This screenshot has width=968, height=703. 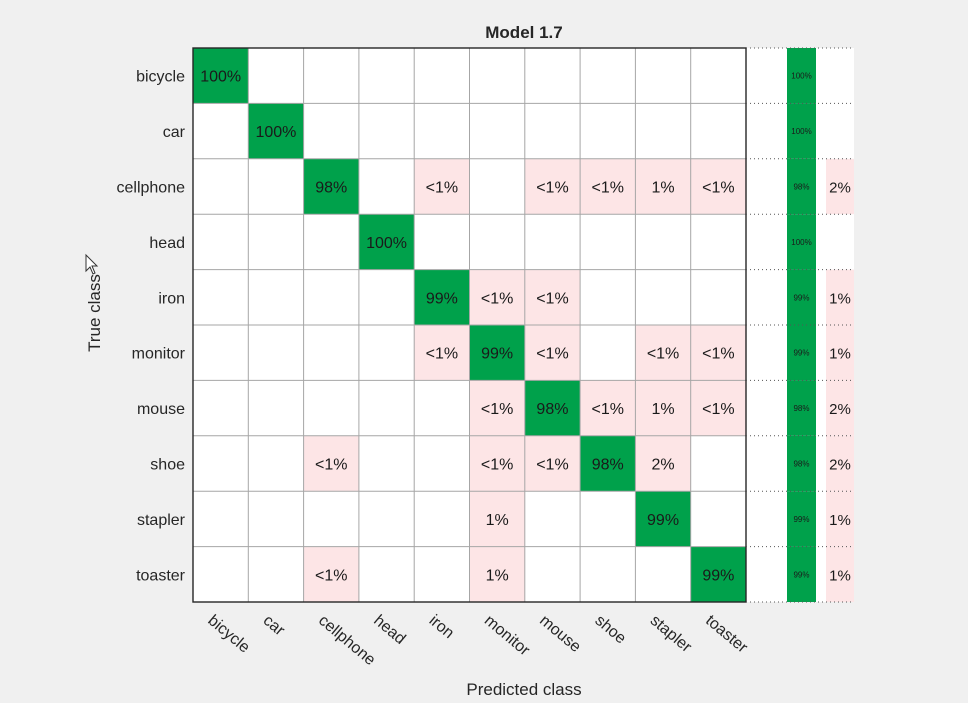 What do you see at coordinates (161, 520) in the screenshot?
I see `y-tick-label: stapler` at bounding box center [161, 520].